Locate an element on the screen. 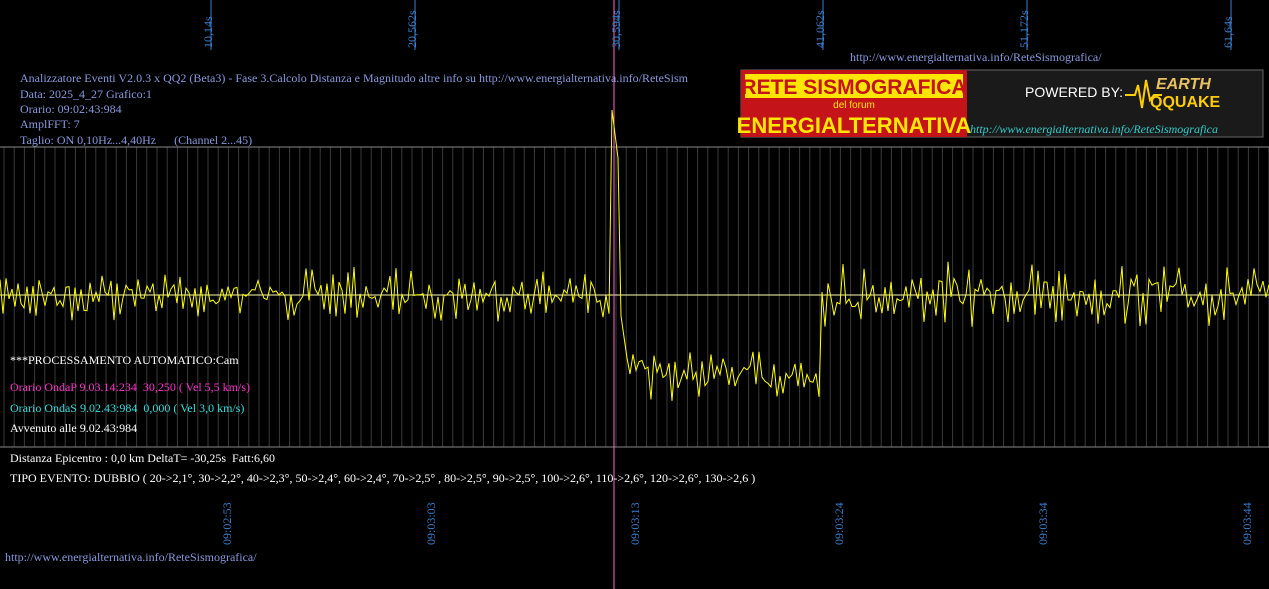 This screenshot has height=589, width=1269. time-label: 30,594s is located at coordinates (616, 29).